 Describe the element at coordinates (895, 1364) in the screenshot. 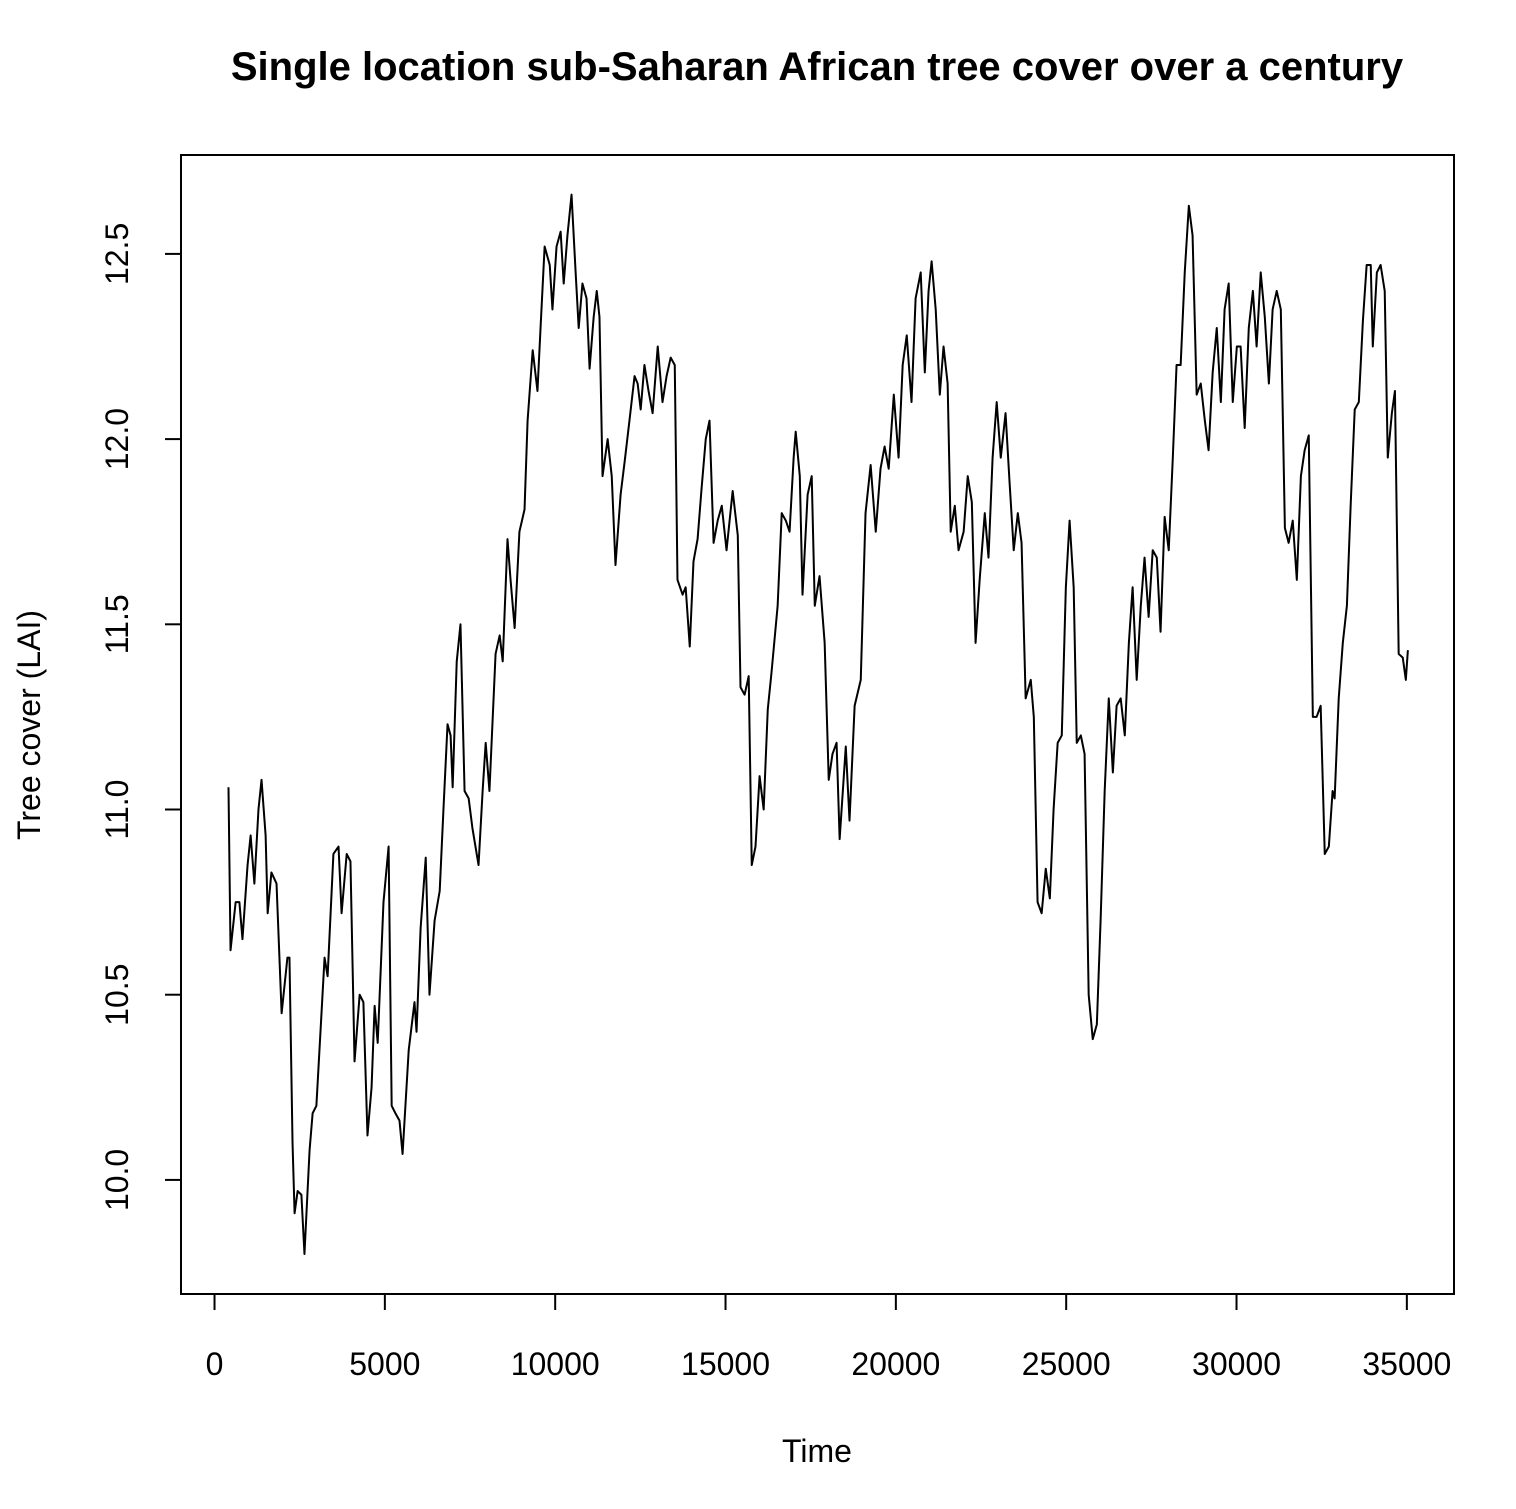

I see `x-tick-label: 20000` at that location.